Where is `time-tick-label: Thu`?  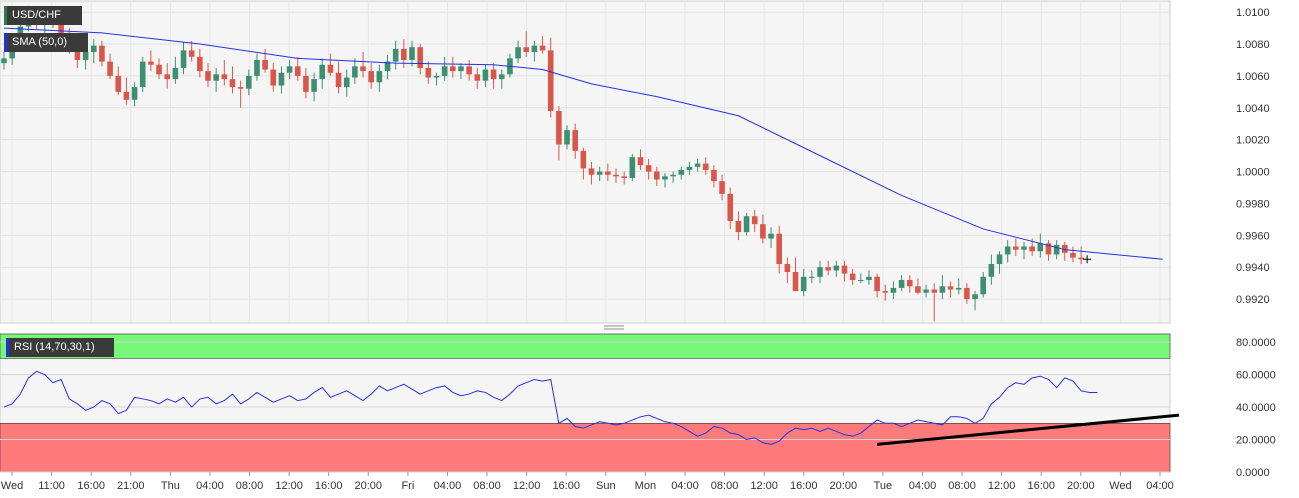
time-tick-label: Thu is located at coordinates (170, 486).